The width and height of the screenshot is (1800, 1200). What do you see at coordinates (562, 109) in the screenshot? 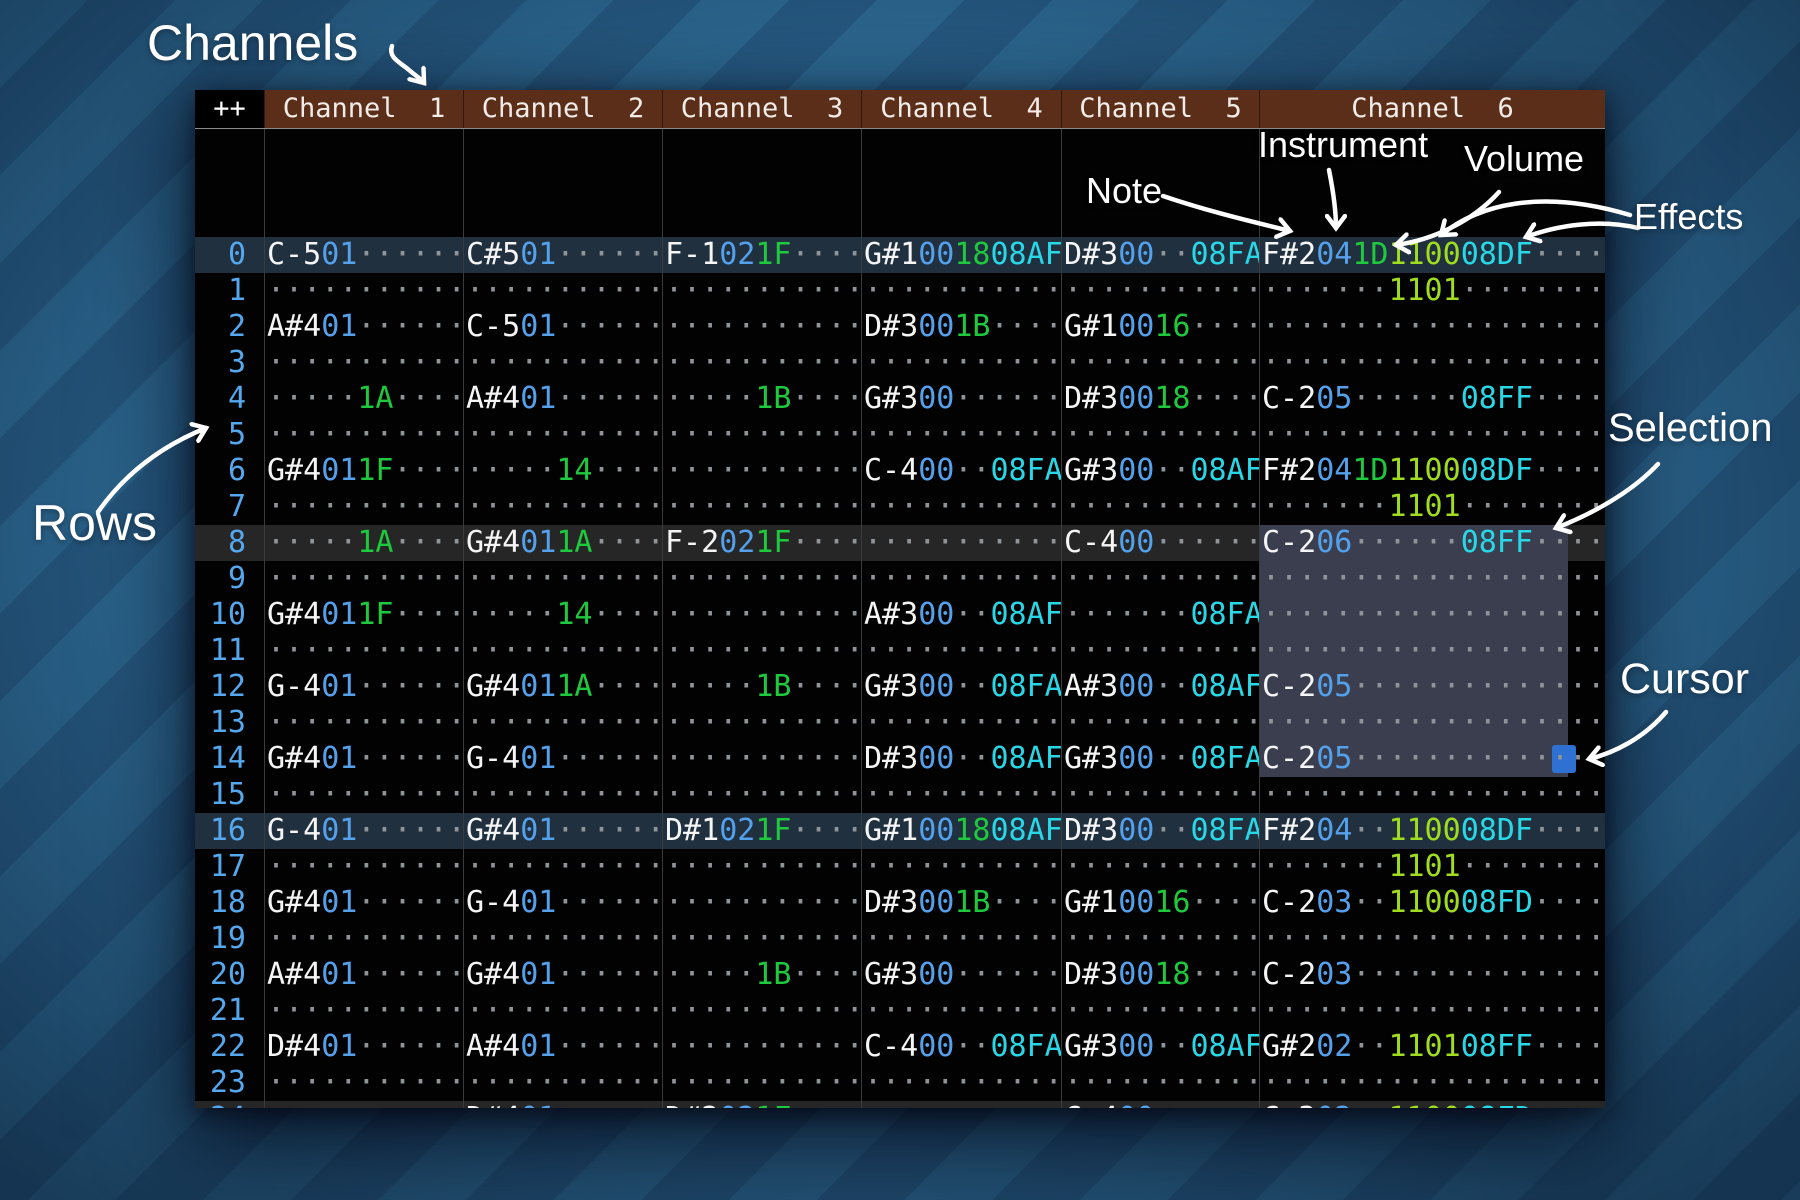
I see `channel-header-2: Channel 2` at bounding box center [562, 109].